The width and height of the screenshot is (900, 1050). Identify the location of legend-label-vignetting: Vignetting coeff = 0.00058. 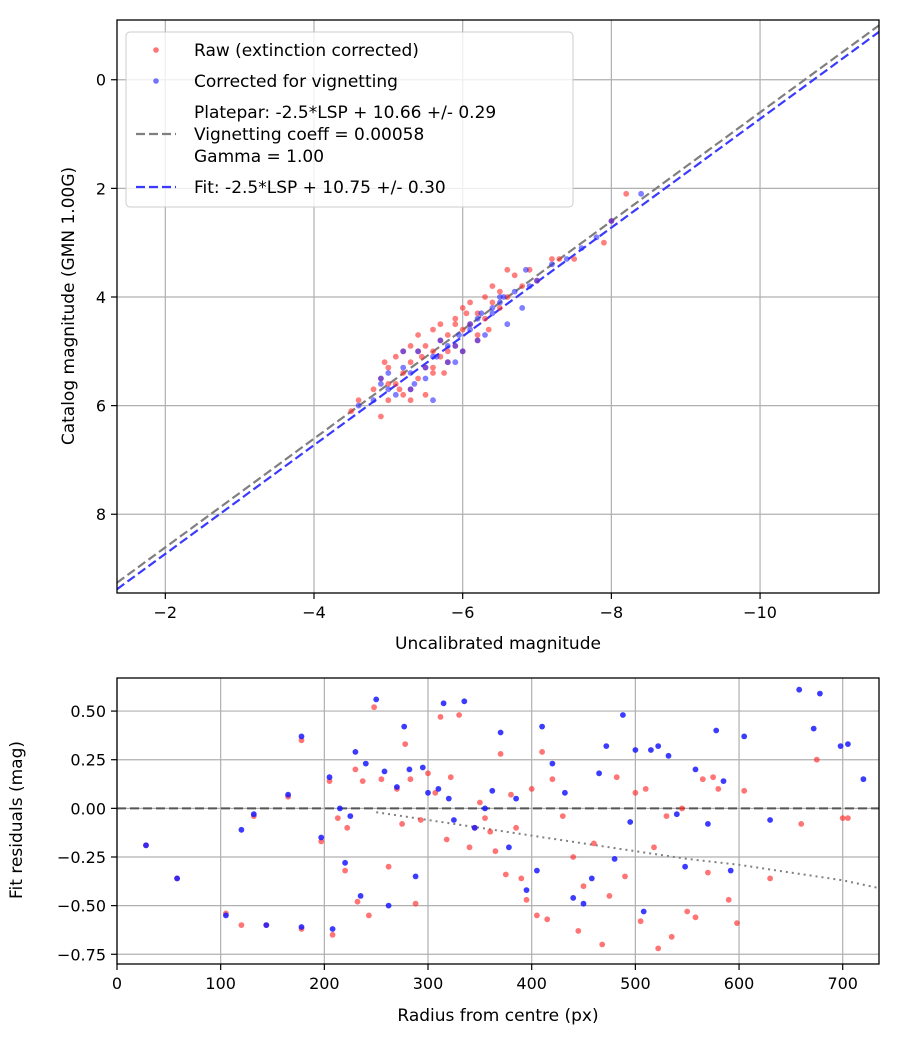
(309, 135).